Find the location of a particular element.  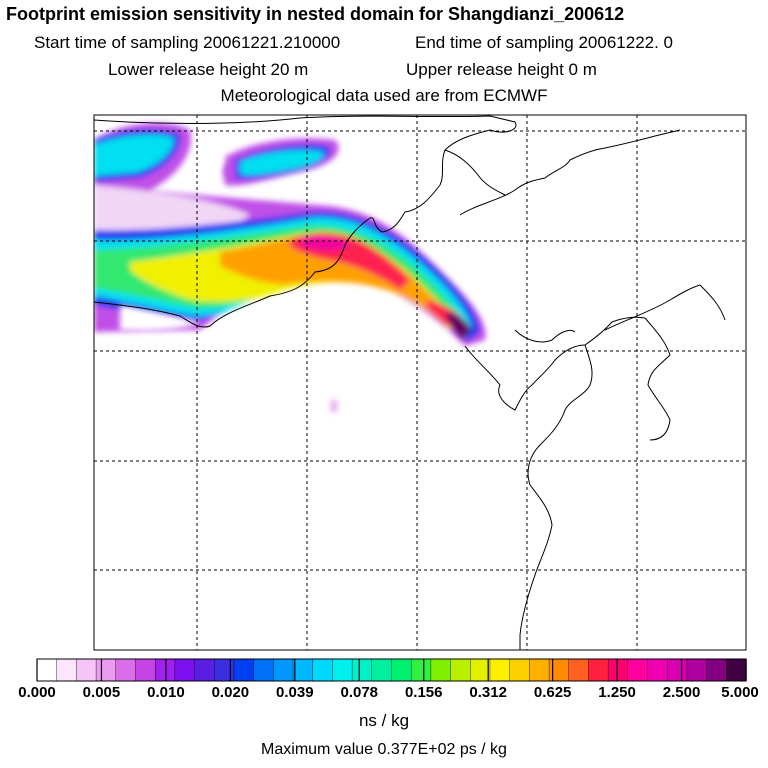

plume-left-cyan is located at coordinates (134, 155).